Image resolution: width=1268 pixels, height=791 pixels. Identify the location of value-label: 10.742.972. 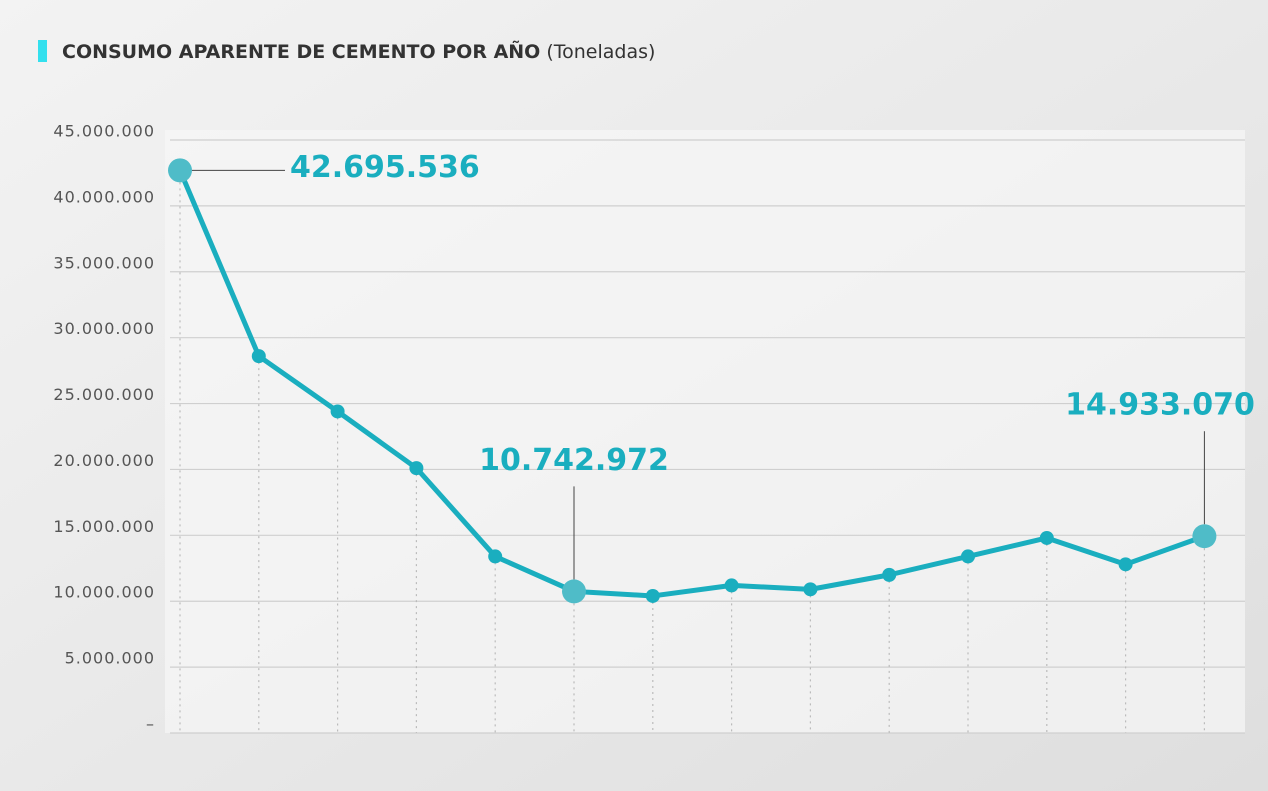
(574, 460).